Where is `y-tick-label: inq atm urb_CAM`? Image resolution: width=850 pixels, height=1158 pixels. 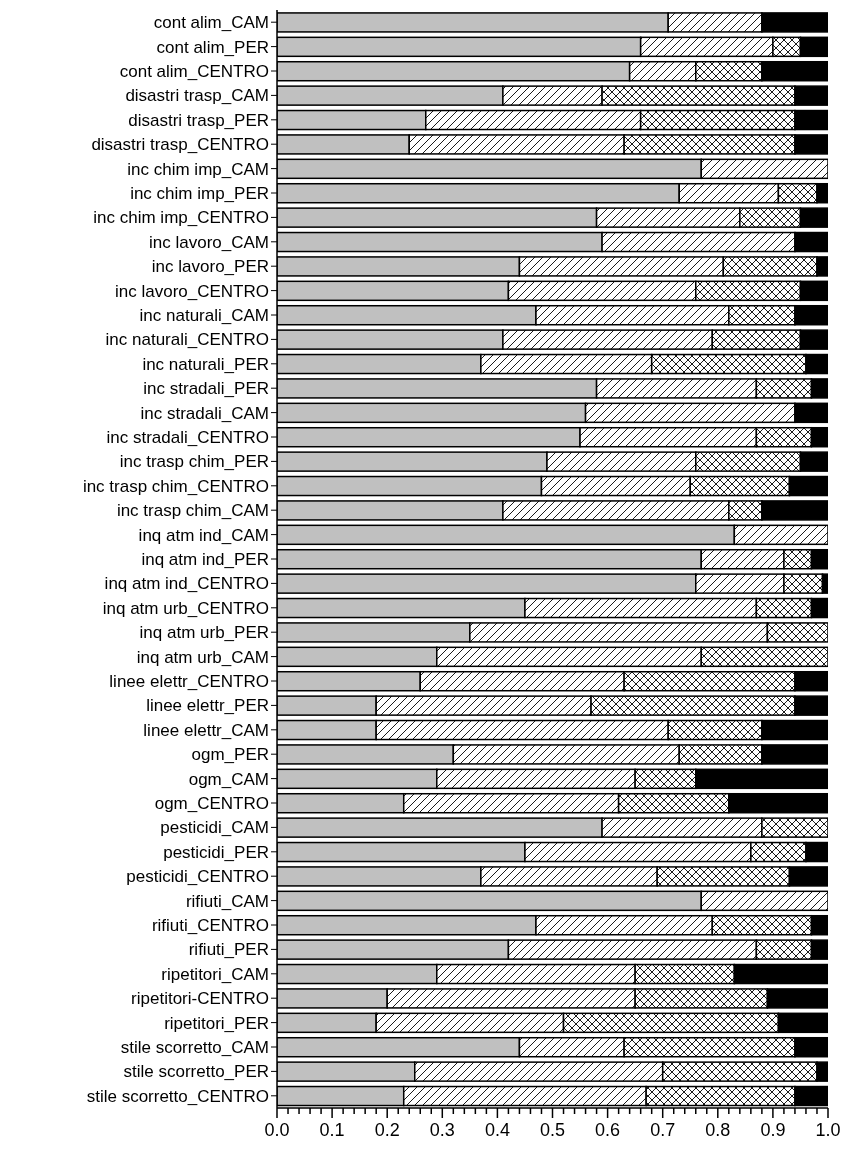 y-tick-label: inq atm urb_CAM is located at coordinates (202, 657).